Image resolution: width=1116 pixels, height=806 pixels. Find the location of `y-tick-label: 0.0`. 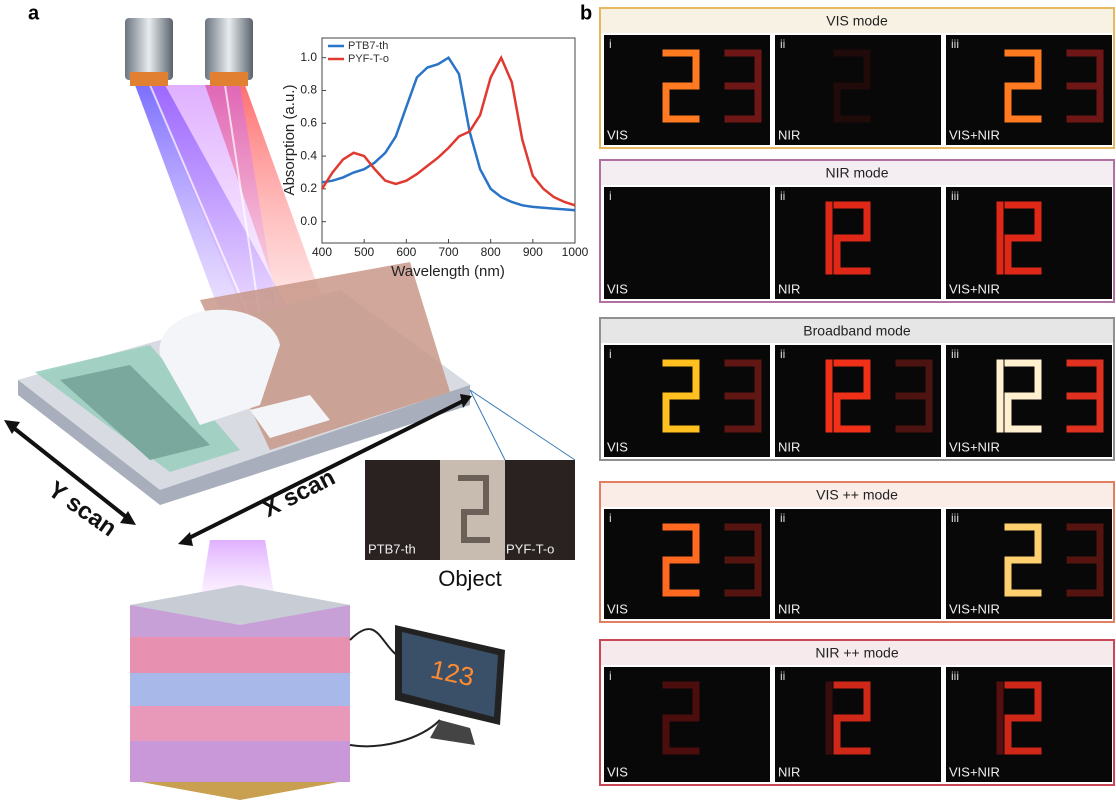

y-tick-label: 0.0 is located at coordinates (308, 221).